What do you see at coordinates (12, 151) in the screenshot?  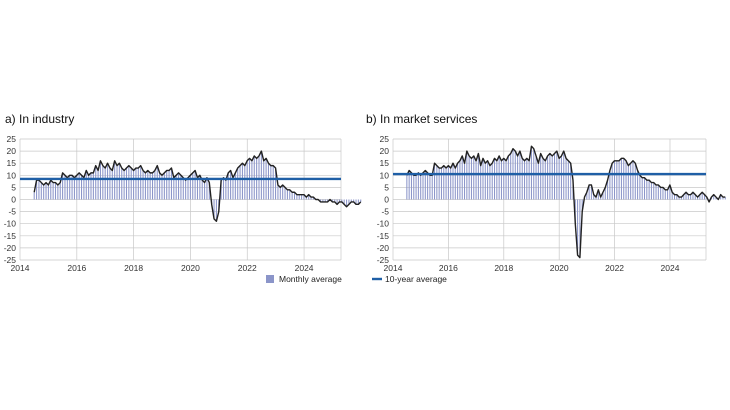 I see `y-tick-label: 20` at bounding box center [12, 151].